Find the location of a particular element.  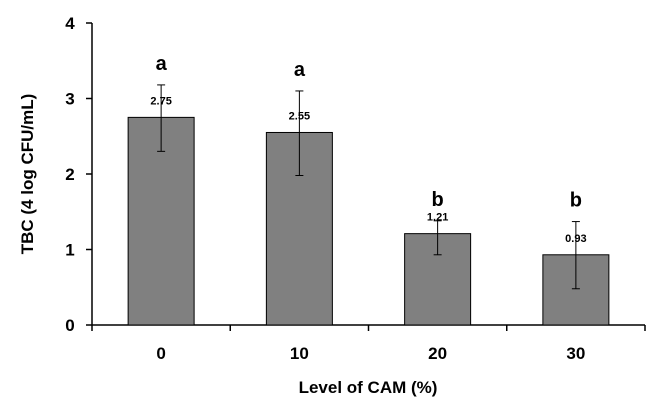

x-tick-label: 10 is located at coordinates (299, 353).